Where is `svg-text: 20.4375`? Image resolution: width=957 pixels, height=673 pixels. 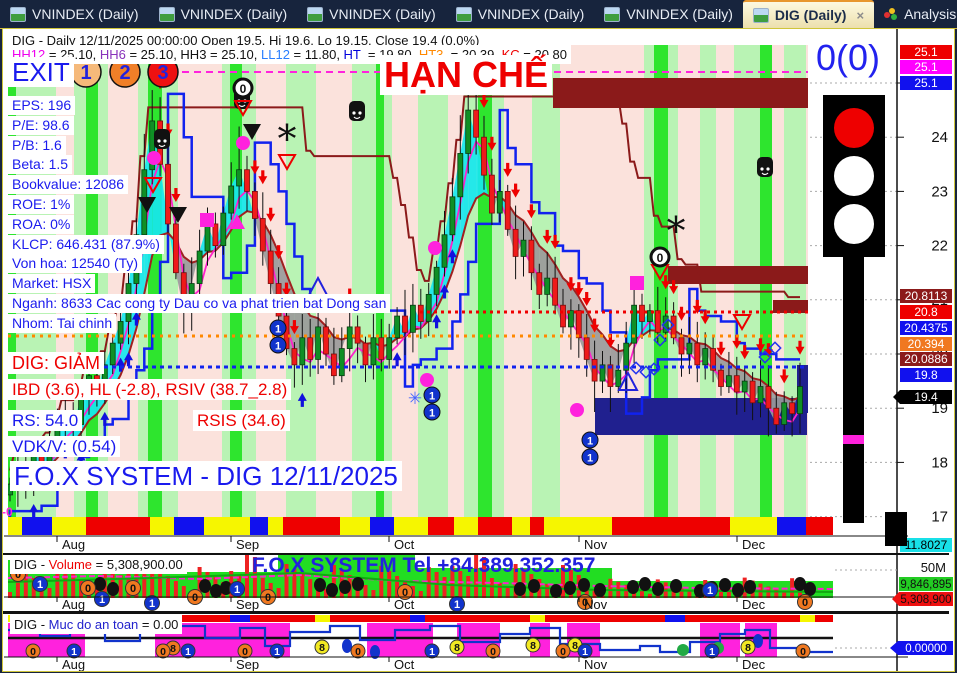 svg-text: 20.4375 is located at coordinates (926, 328).